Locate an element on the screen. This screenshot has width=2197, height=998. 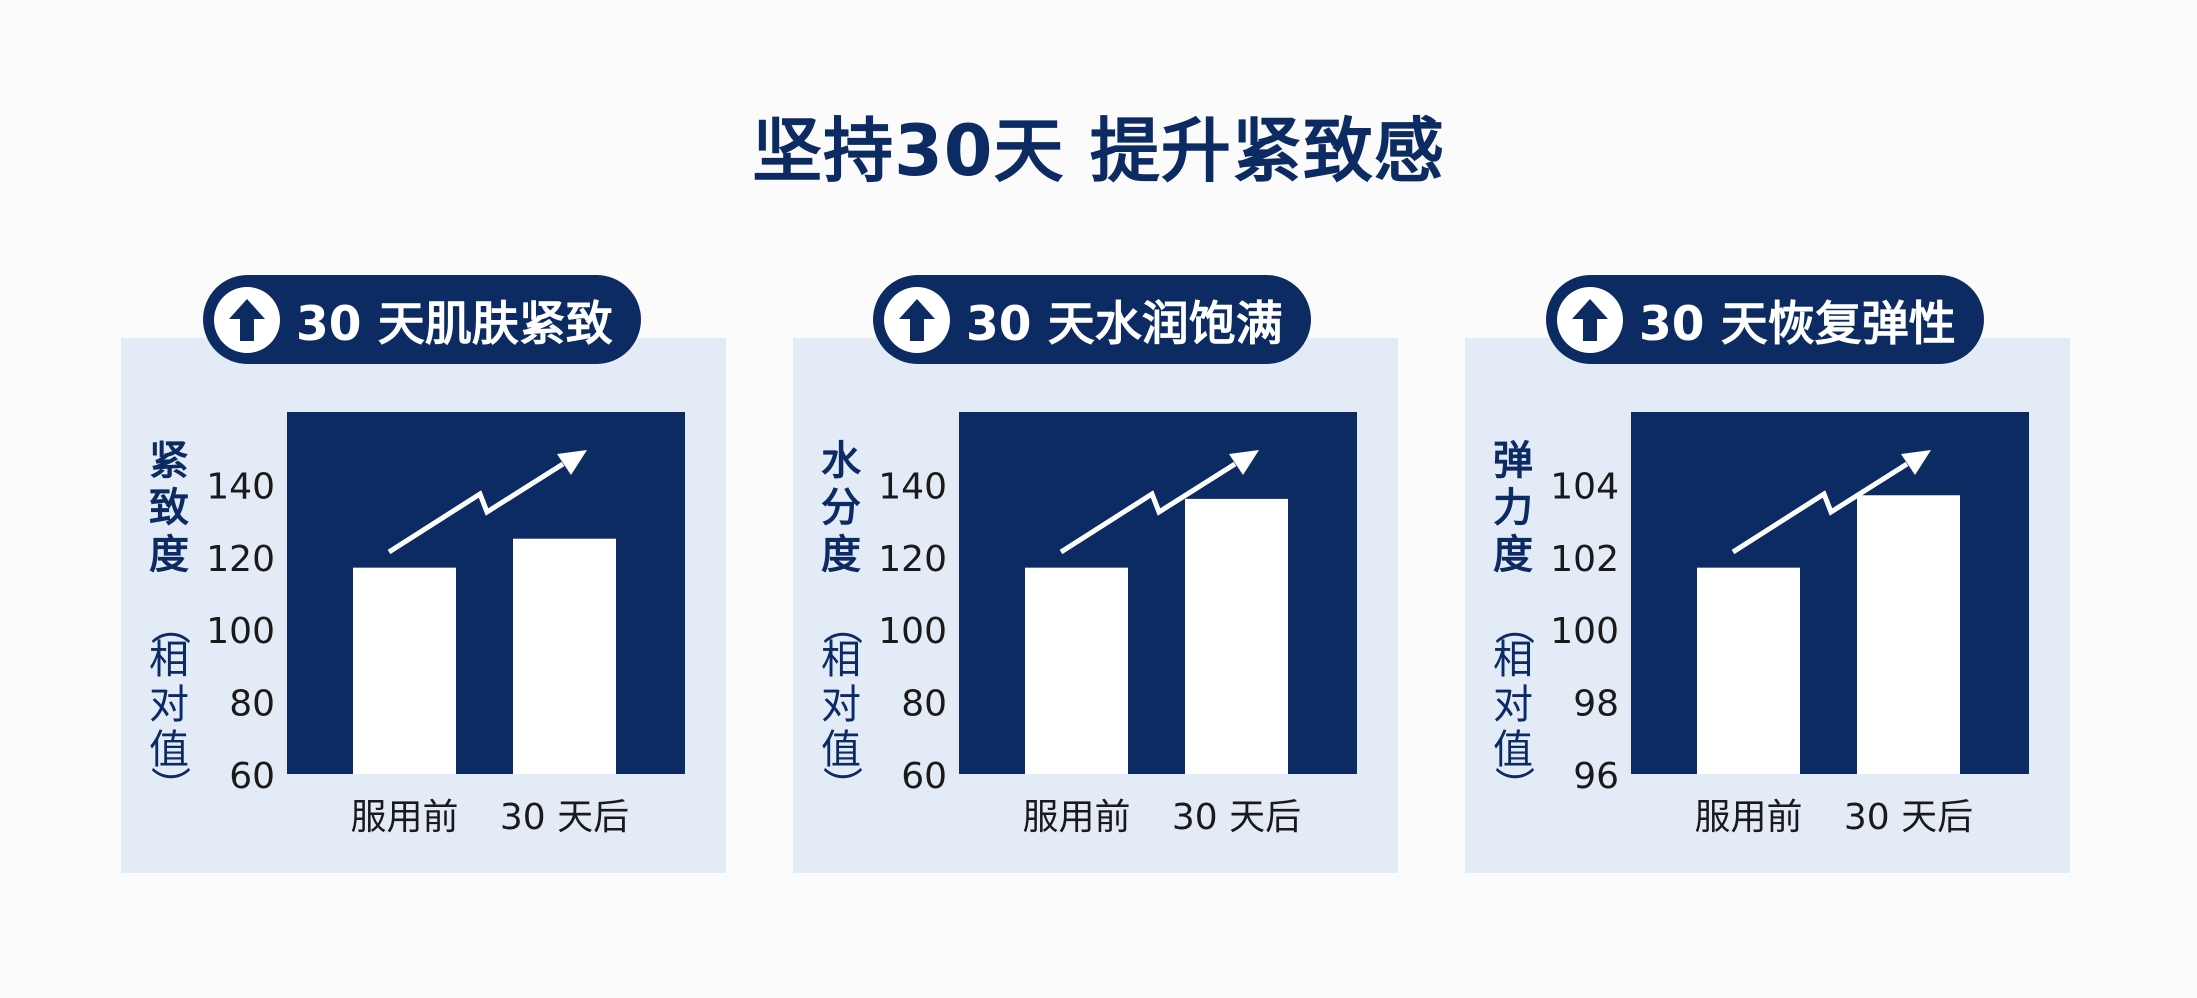
y-axis-label: 紧致度 is located at coordinates (169, 508).